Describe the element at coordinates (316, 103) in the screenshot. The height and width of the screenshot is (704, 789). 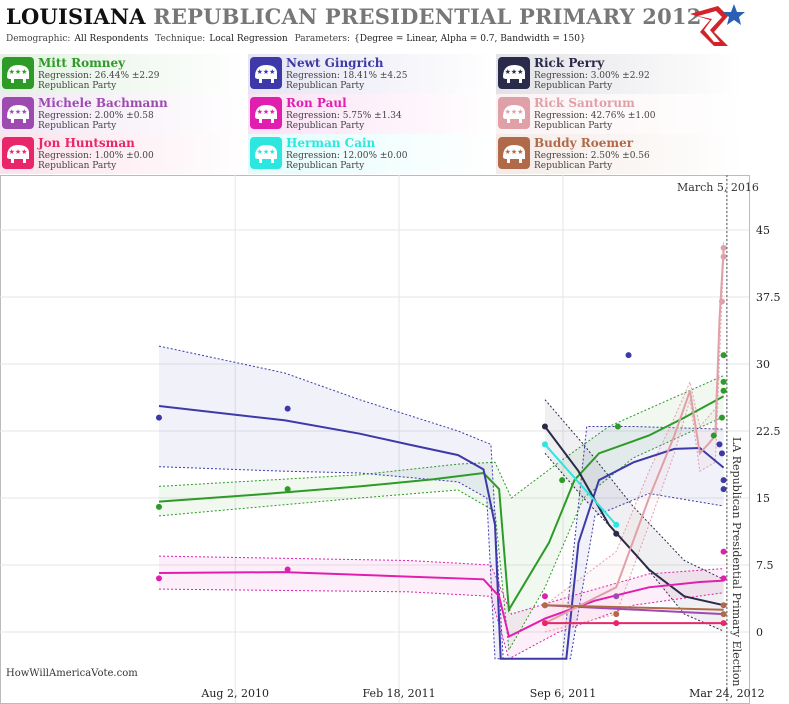
I see `candidate-name: Ron Paul` at that location.